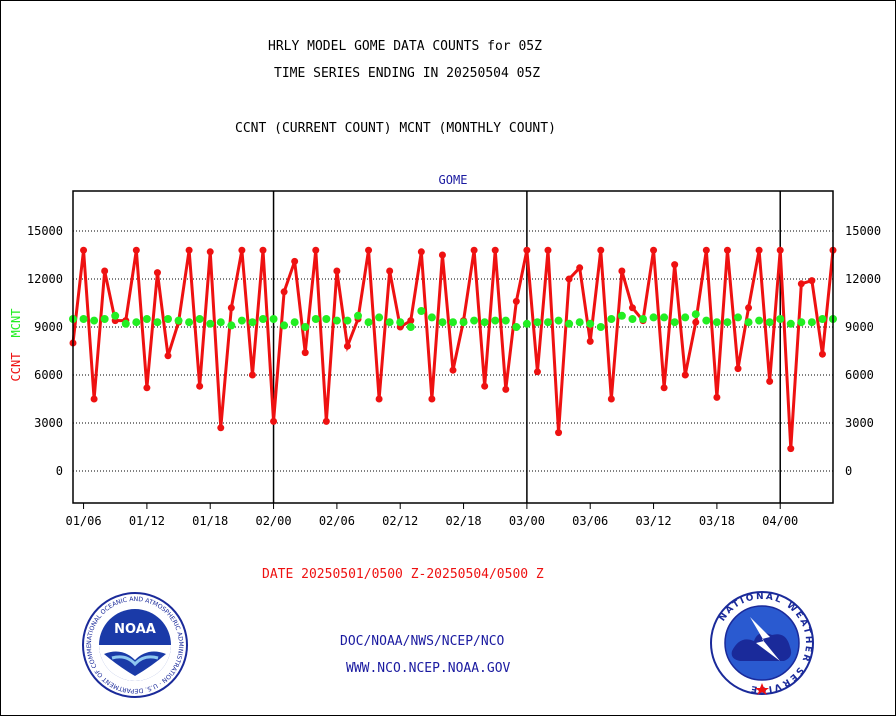 This screenshot has height=716, width=896. What do you see at coordinates (135, 629) in the screenshot?
I see `noaa-logo-text: NOAA` at bounding box center [135, 629].